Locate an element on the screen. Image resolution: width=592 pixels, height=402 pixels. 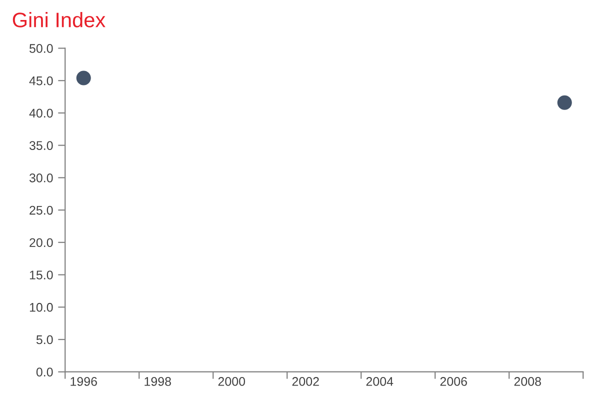
y-tick-label: 45.0 is located at coordinates (41, 81).